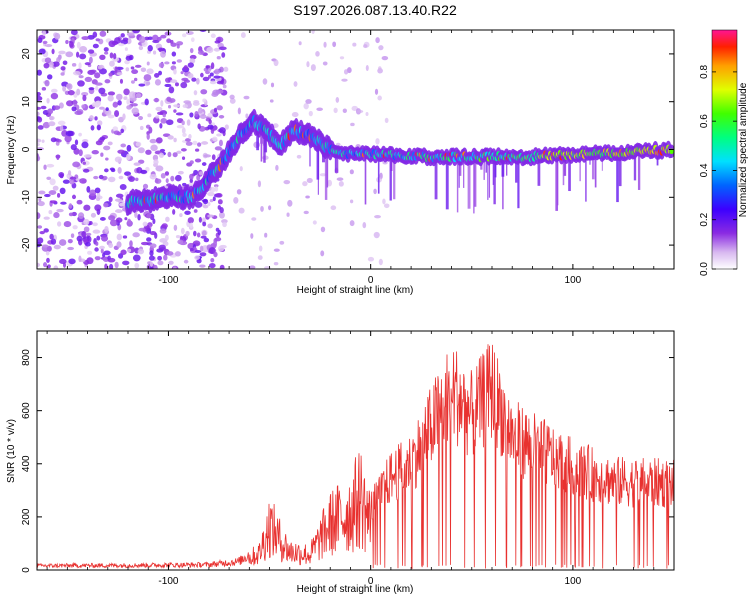  Describe the element at coordinates (26, 410) in the screenshot. I see `snr-ytick-label: 600` at that location.